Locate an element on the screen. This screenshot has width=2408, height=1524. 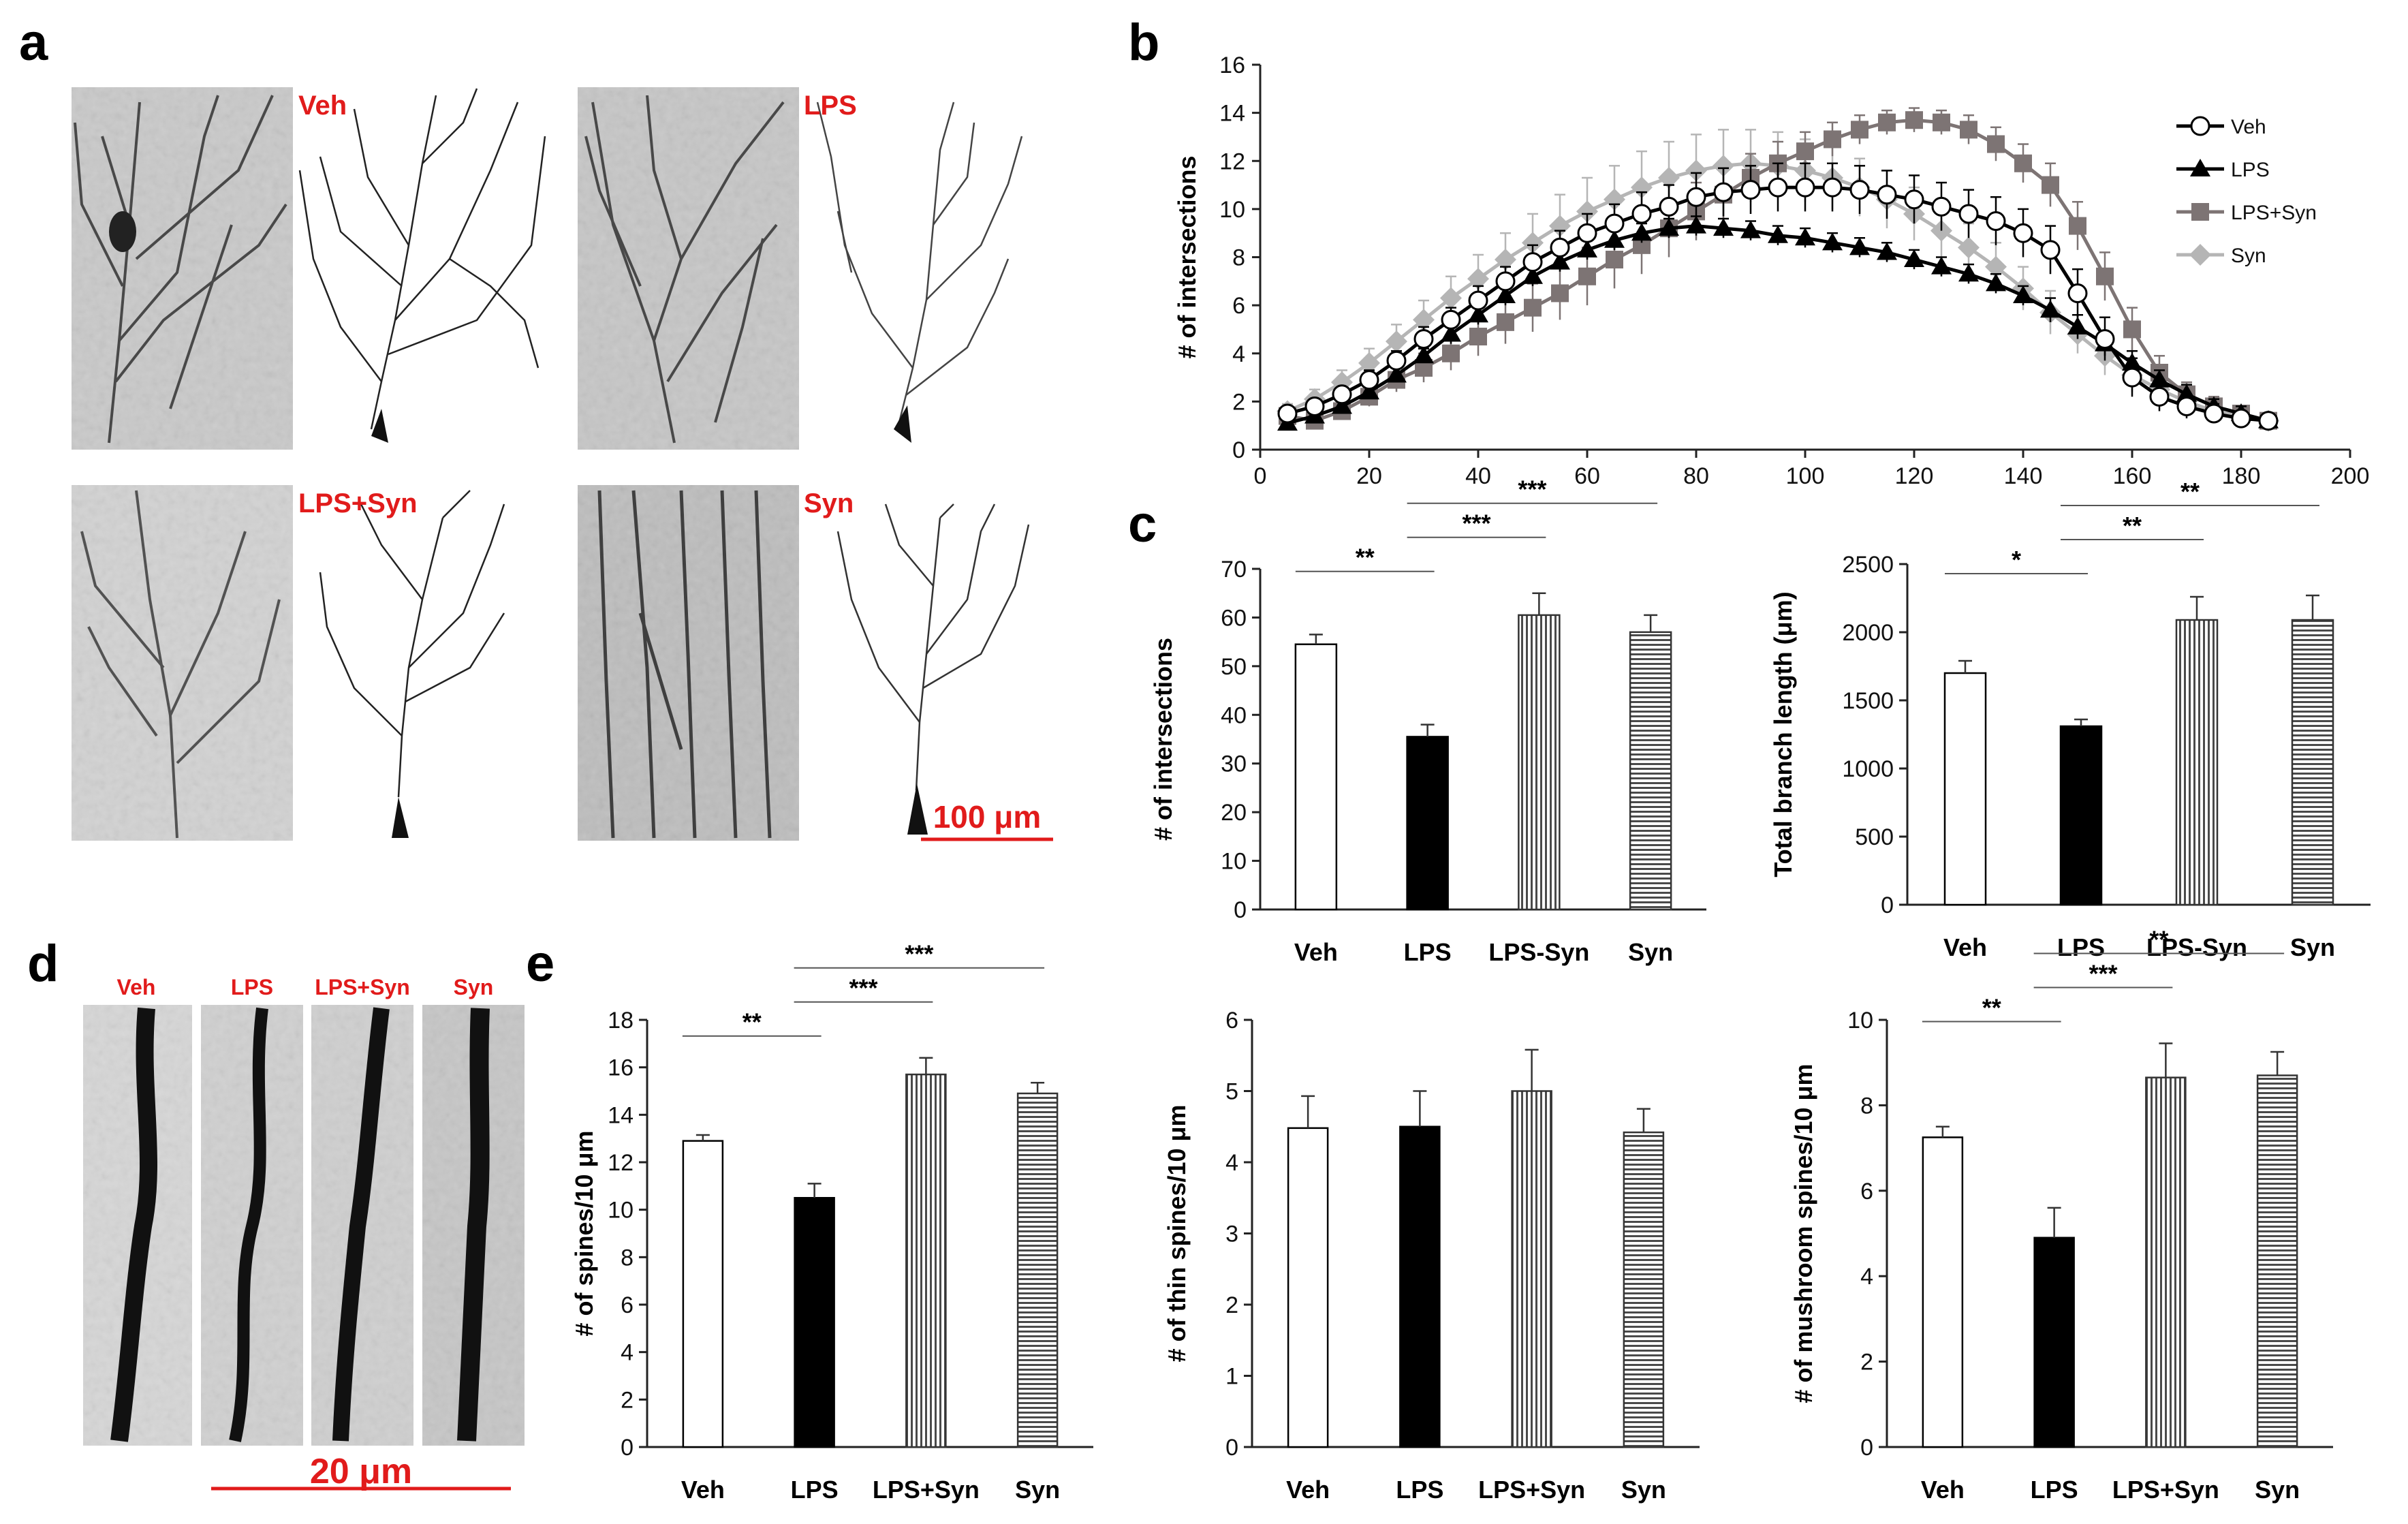
e3-bar-syn is located at coordinates (2277, 1261).